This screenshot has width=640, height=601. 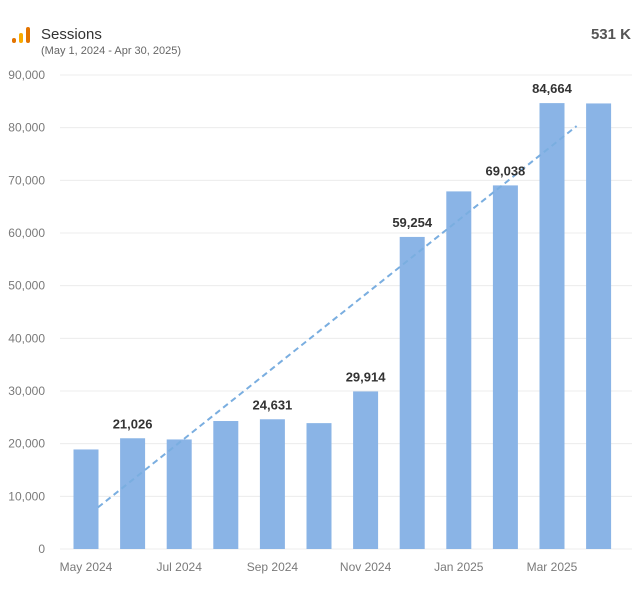 What do you see at coordinates (366, 376) in the screenshot?
I see `data-label: 29,914` at bounding box center [366, 376].